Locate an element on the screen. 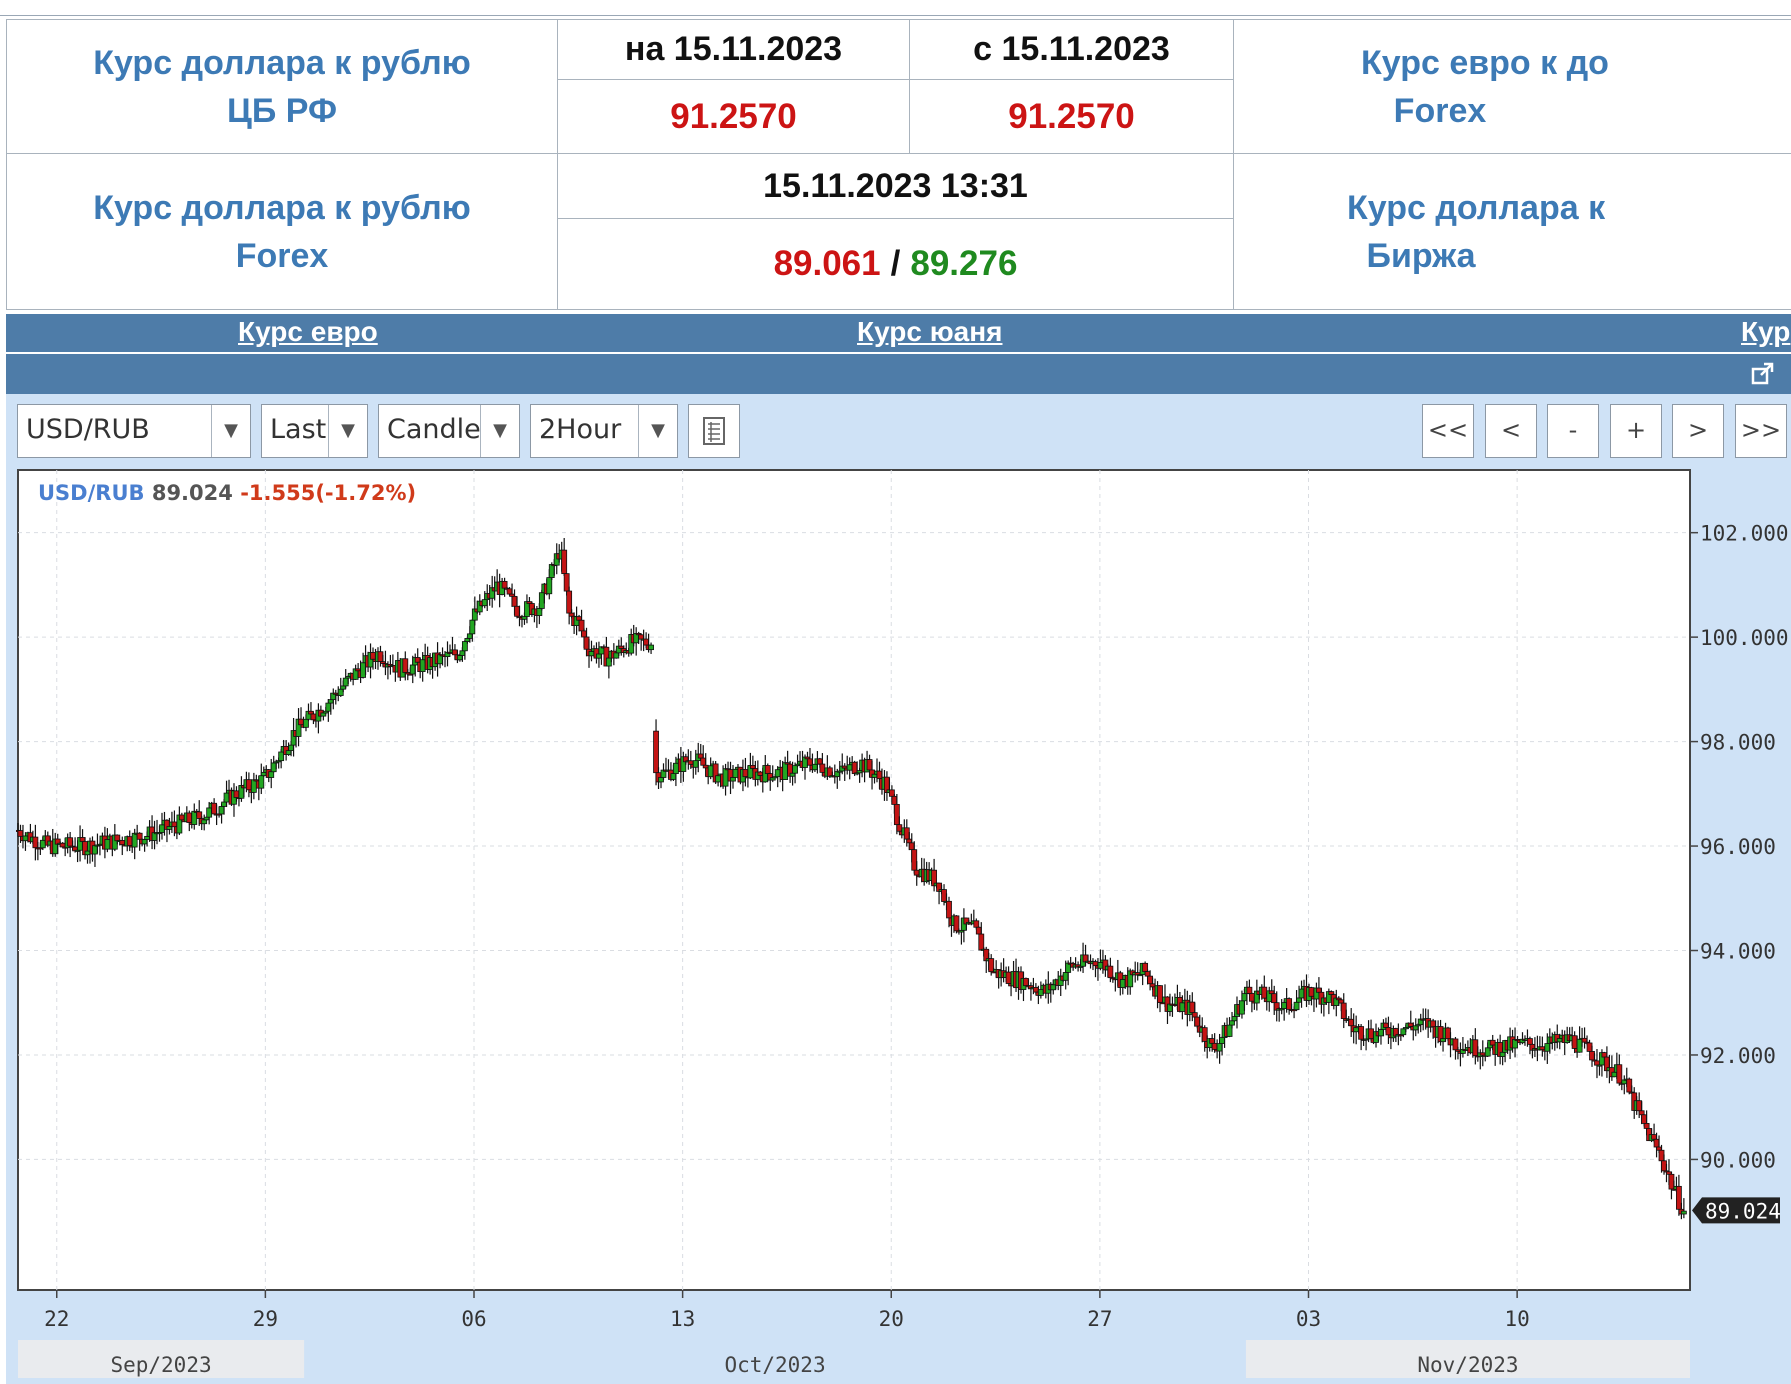  usd-cbr-label-line2: ЦБ РФ is located at coordinates (282, 110).